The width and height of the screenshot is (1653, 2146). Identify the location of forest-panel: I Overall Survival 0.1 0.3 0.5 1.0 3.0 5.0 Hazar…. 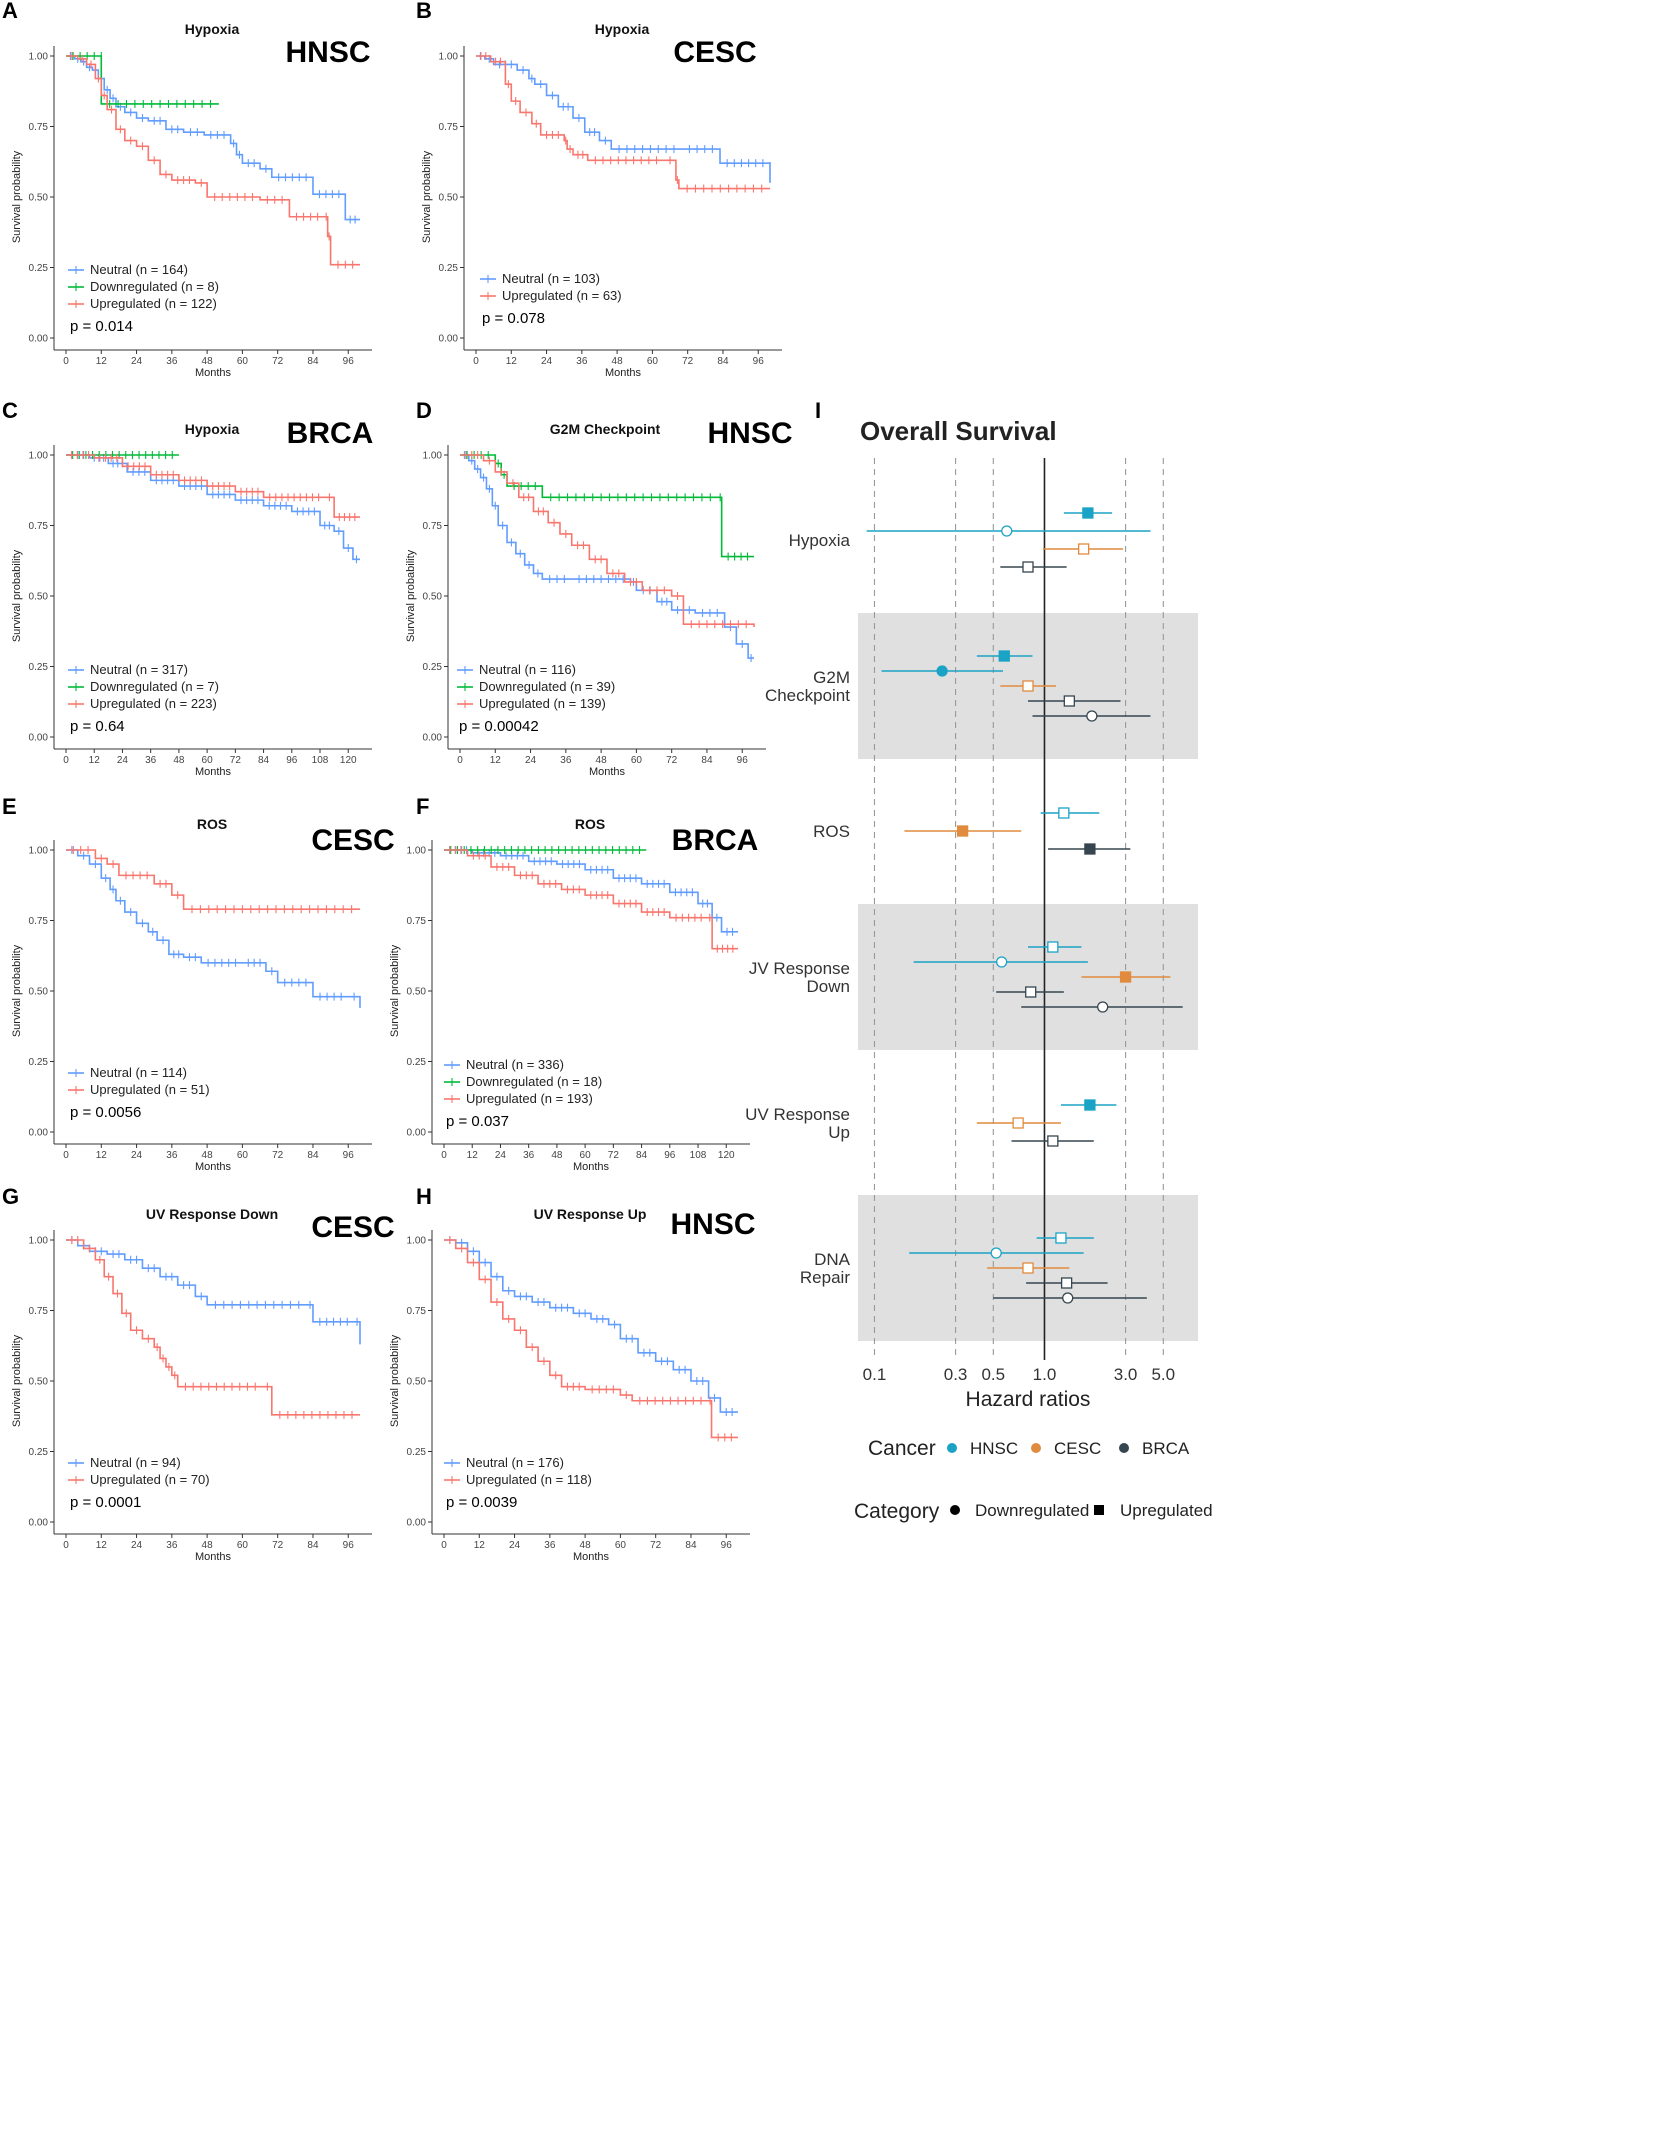
(979, 960).